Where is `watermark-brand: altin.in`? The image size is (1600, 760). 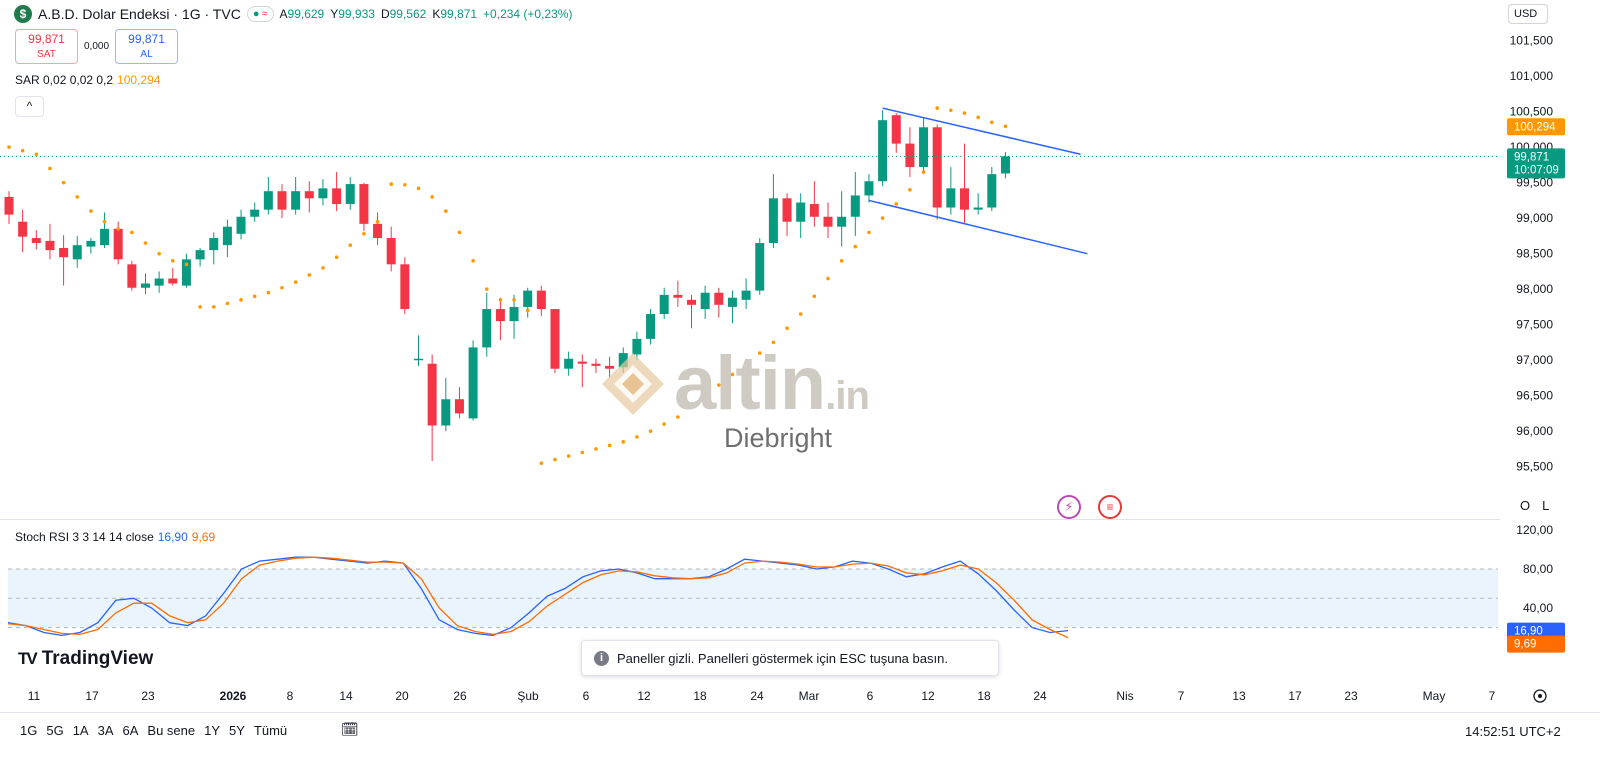
watermark-brand: altin.in is located at coordinates (772, 383).